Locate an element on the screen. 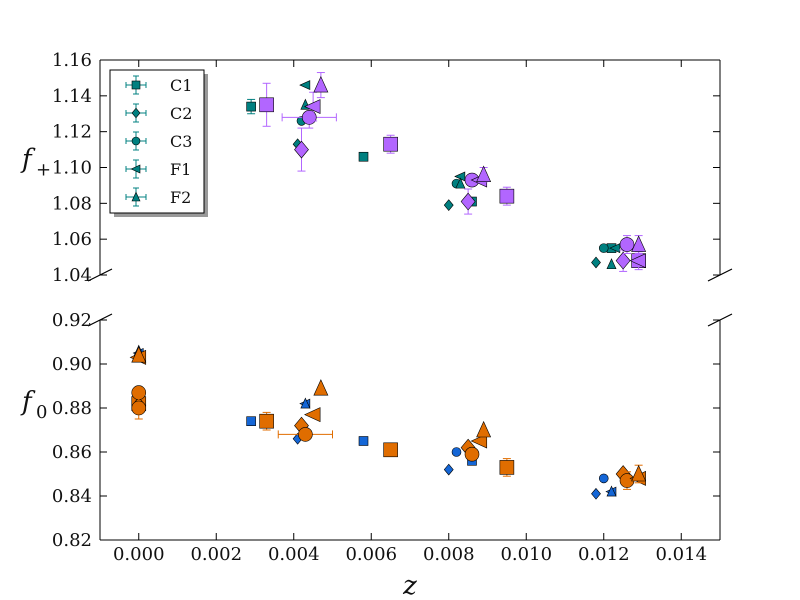 This screenshot has width=800, height=600. y-tick-label: 1.14 is located at coordinates (72, 96).